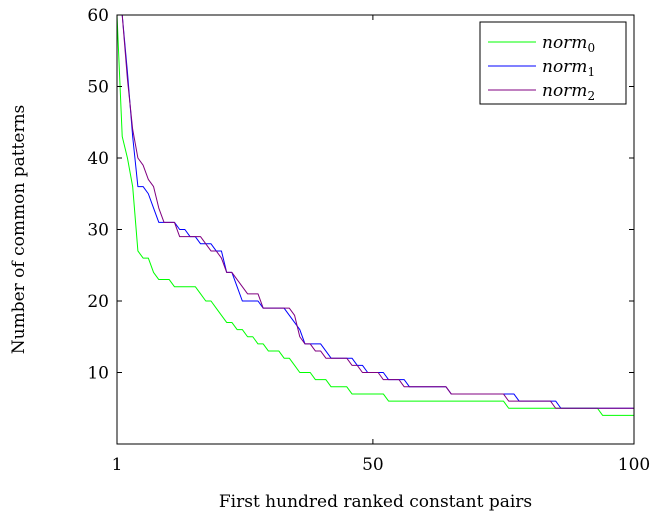 The height and width of the screenshot is (518, 654). What do you see at coordinates (117, 465) in the screenshot?
I see `x-tick-label: 1` at bounding box center [117, 465].